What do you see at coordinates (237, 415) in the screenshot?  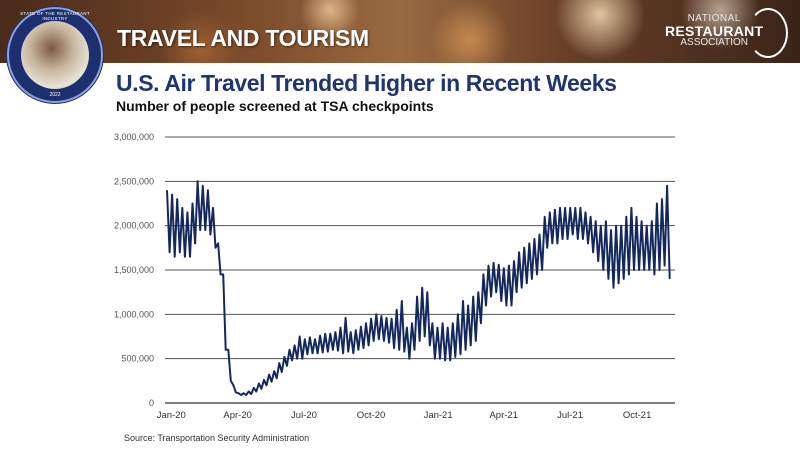 I see `x-tick-label: Apr-20` at bounding box center [237, 415].